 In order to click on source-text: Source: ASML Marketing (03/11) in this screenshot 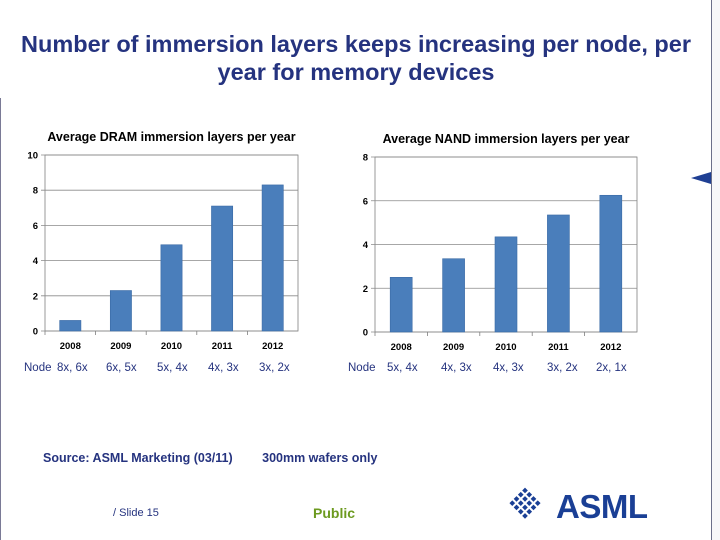, I will do `click(138, 458)`.